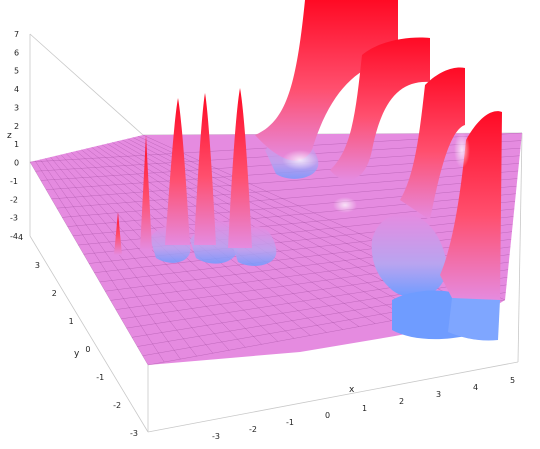 This screenshot has height=449, width=540. What do you see at coordinates (290, 422) in the screenshot?
I see `x-tick-label: -1` at bounding box center [290, 422].